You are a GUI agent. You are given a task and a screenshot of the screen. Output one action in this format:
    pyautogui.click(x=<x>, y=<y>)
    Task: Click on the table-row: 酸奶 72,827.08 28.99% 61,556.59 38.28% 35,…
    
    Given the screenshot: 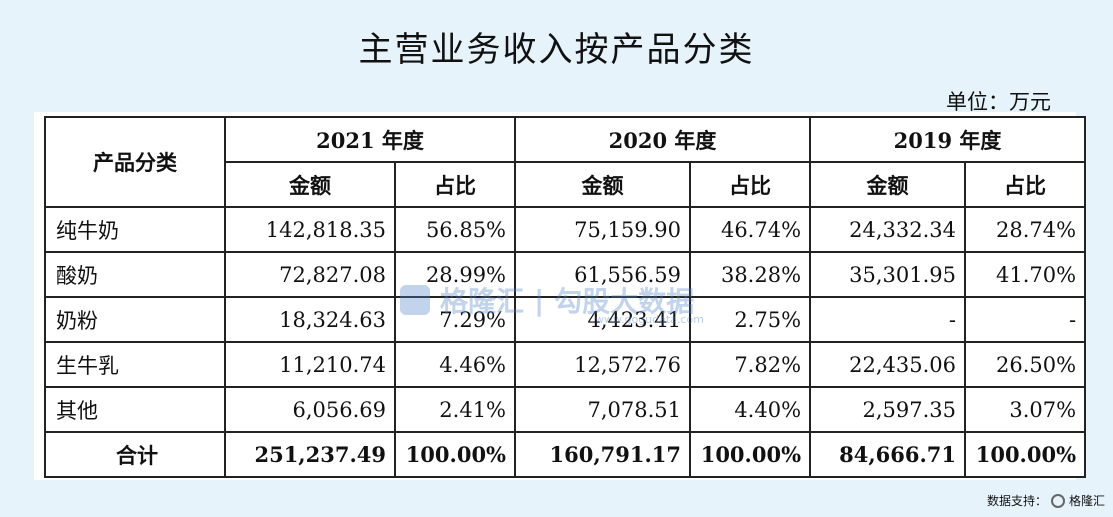 What is the action you would take?
    pyautogui.click(x=565, y=274)
    